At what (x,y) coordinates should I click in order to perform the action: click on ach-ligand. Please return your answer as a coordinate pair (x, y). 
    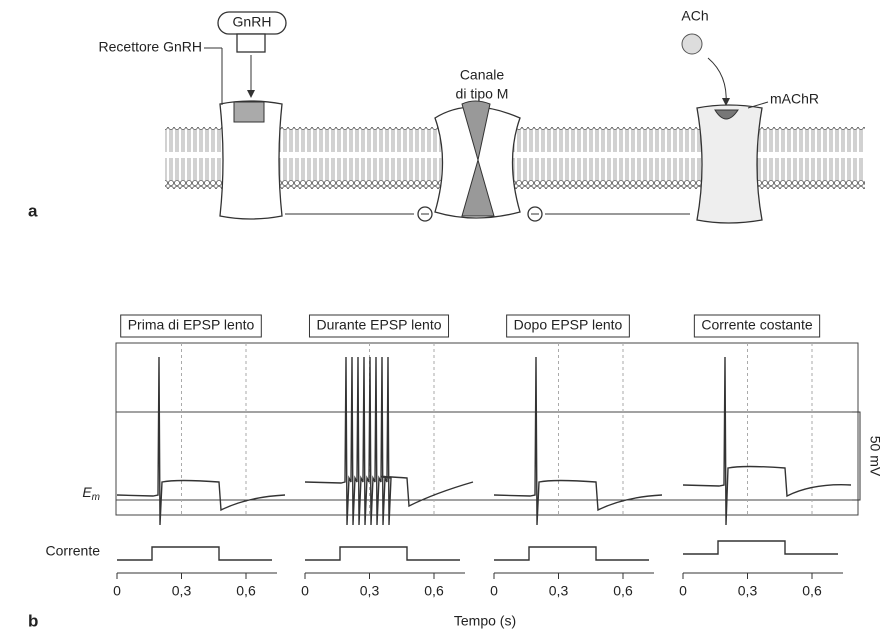
    Looking at the image, I should click on (692, 44).